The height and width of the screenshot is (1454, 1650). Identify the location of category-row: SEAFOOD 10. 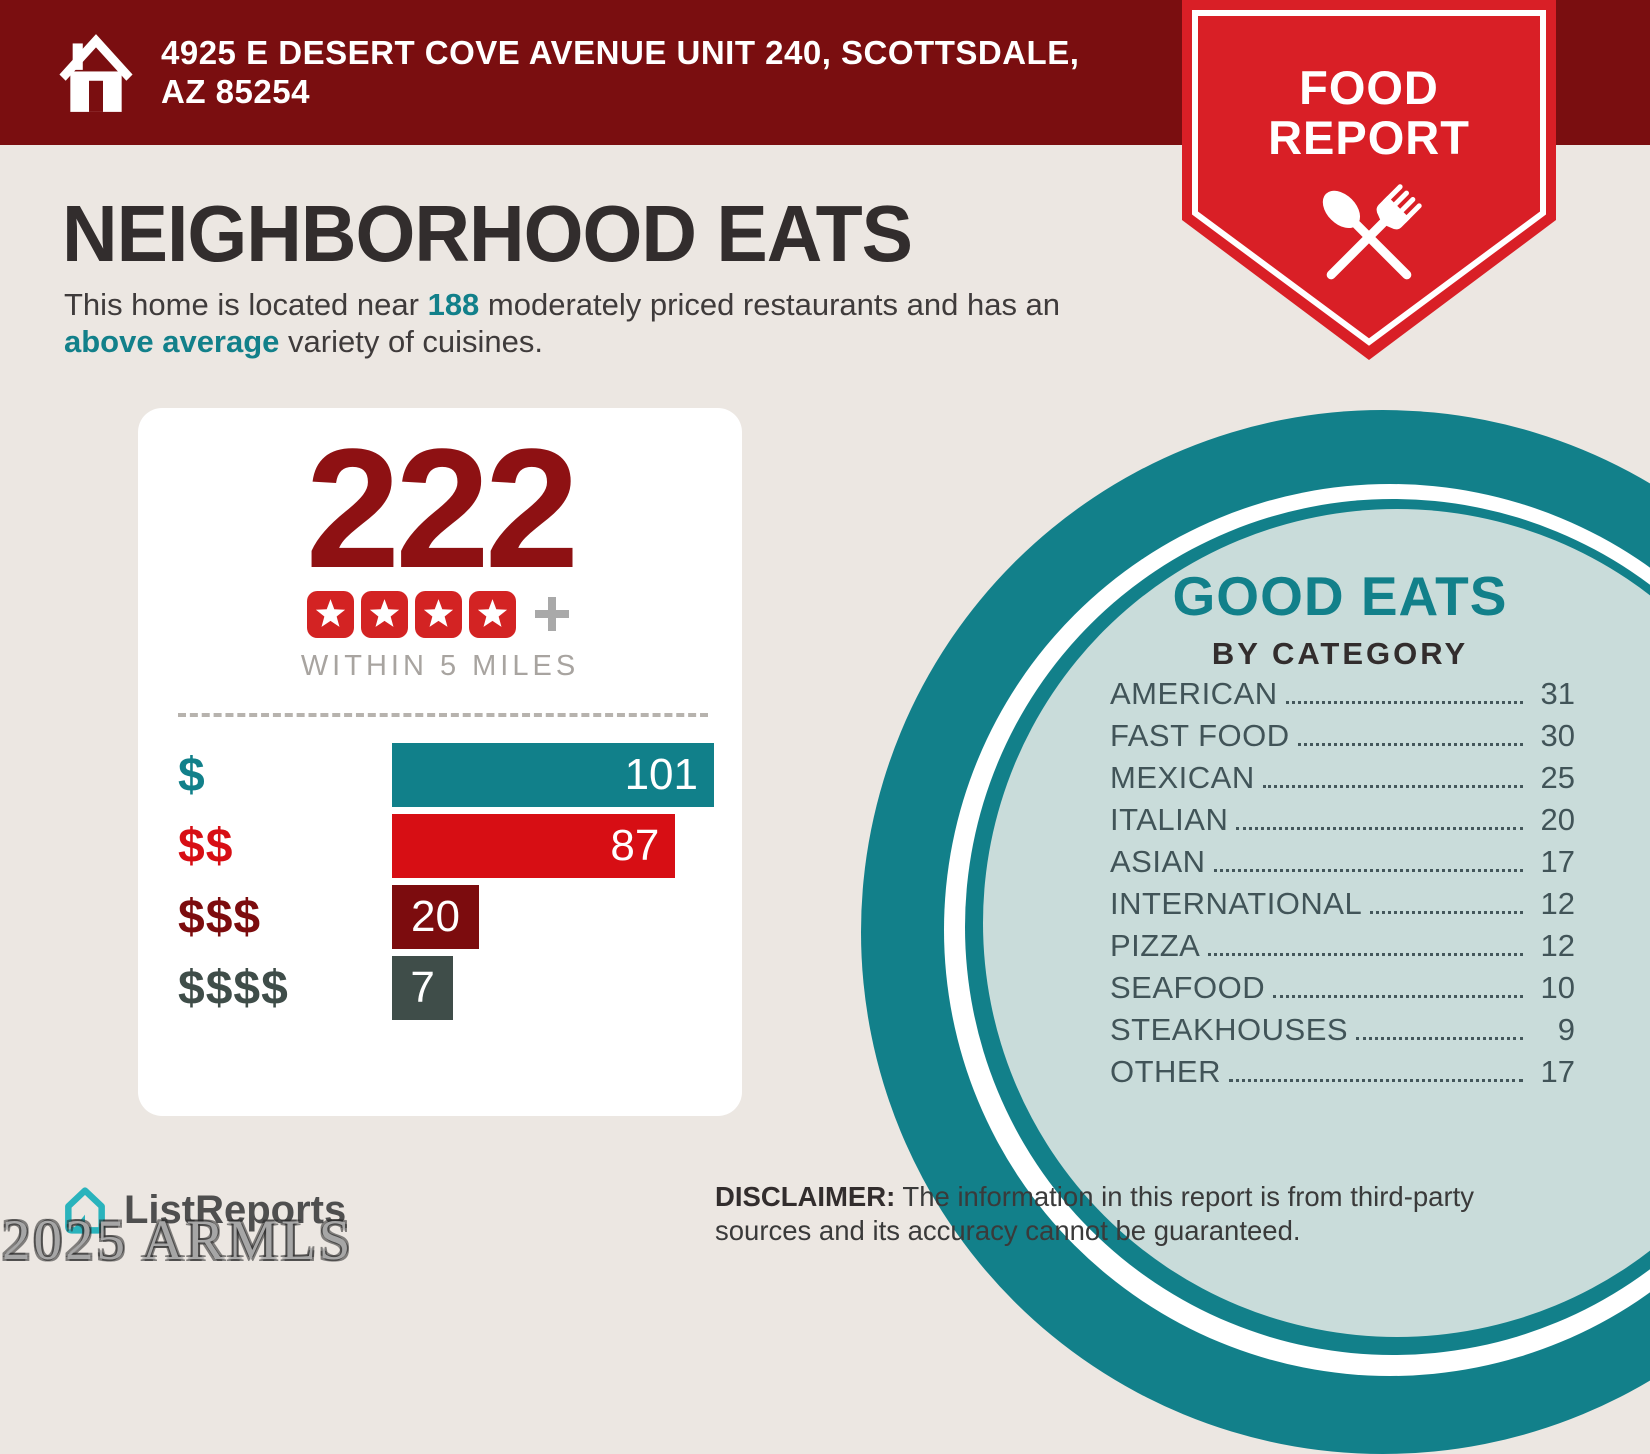
(1342, 991).